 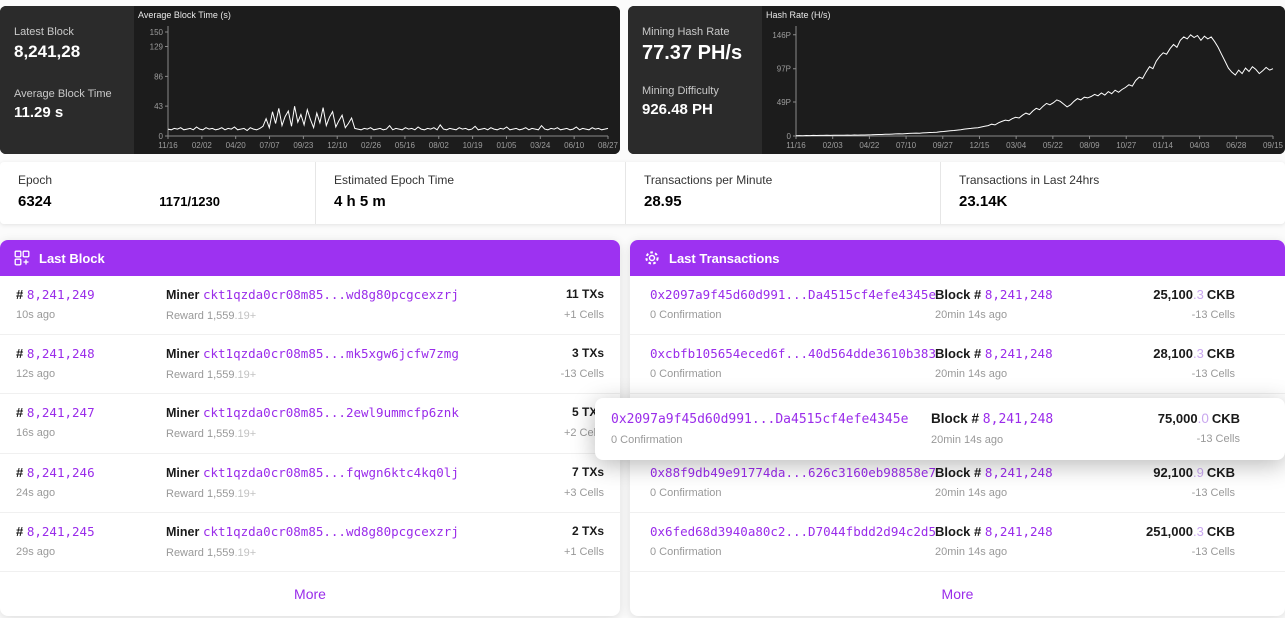 I want to click on epoch-value: 6324, so click(x=35, y=201).